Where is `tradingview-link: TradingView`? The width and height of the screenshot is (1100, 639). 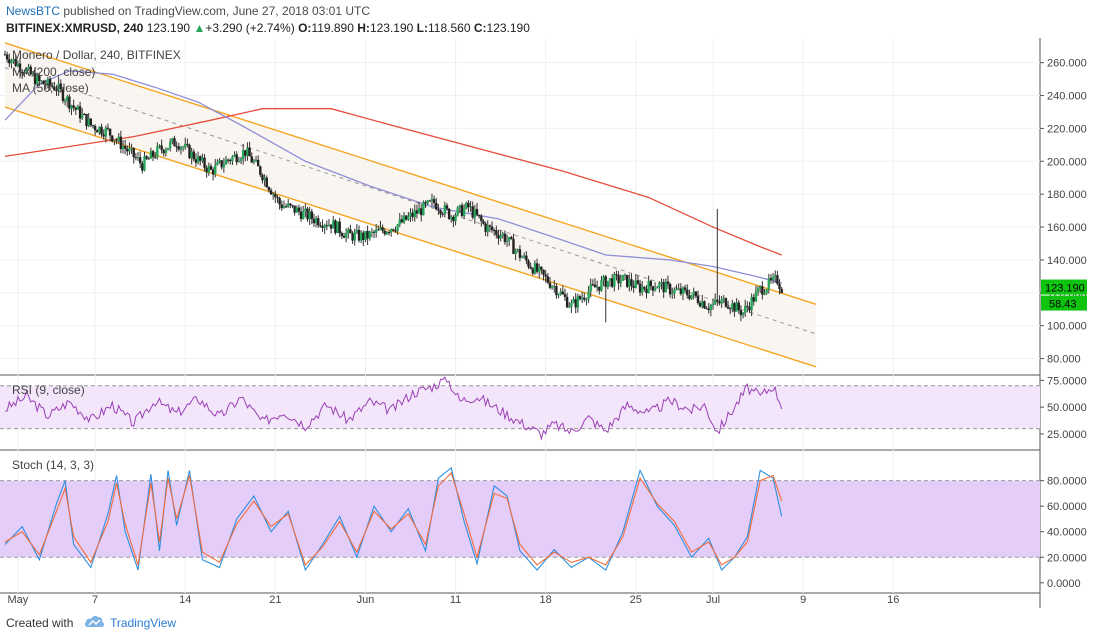
tradingview-link: TradingView is located at coordinates (143, 623).